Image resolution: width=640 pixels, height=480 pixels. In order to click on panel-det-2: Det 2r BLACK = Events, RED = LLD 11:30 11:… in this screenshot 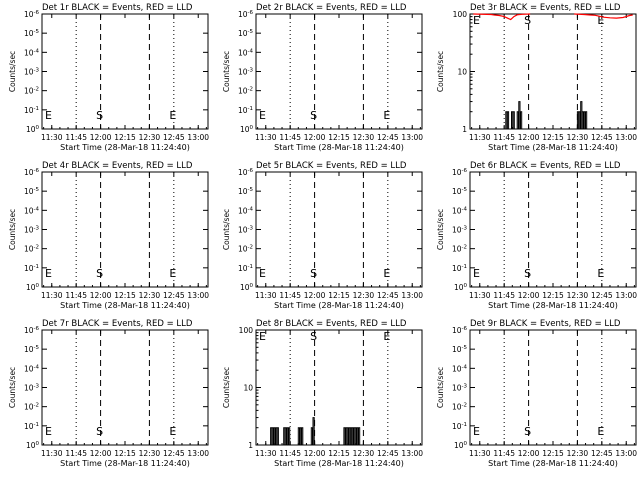, I will do `click(322, 77)`.